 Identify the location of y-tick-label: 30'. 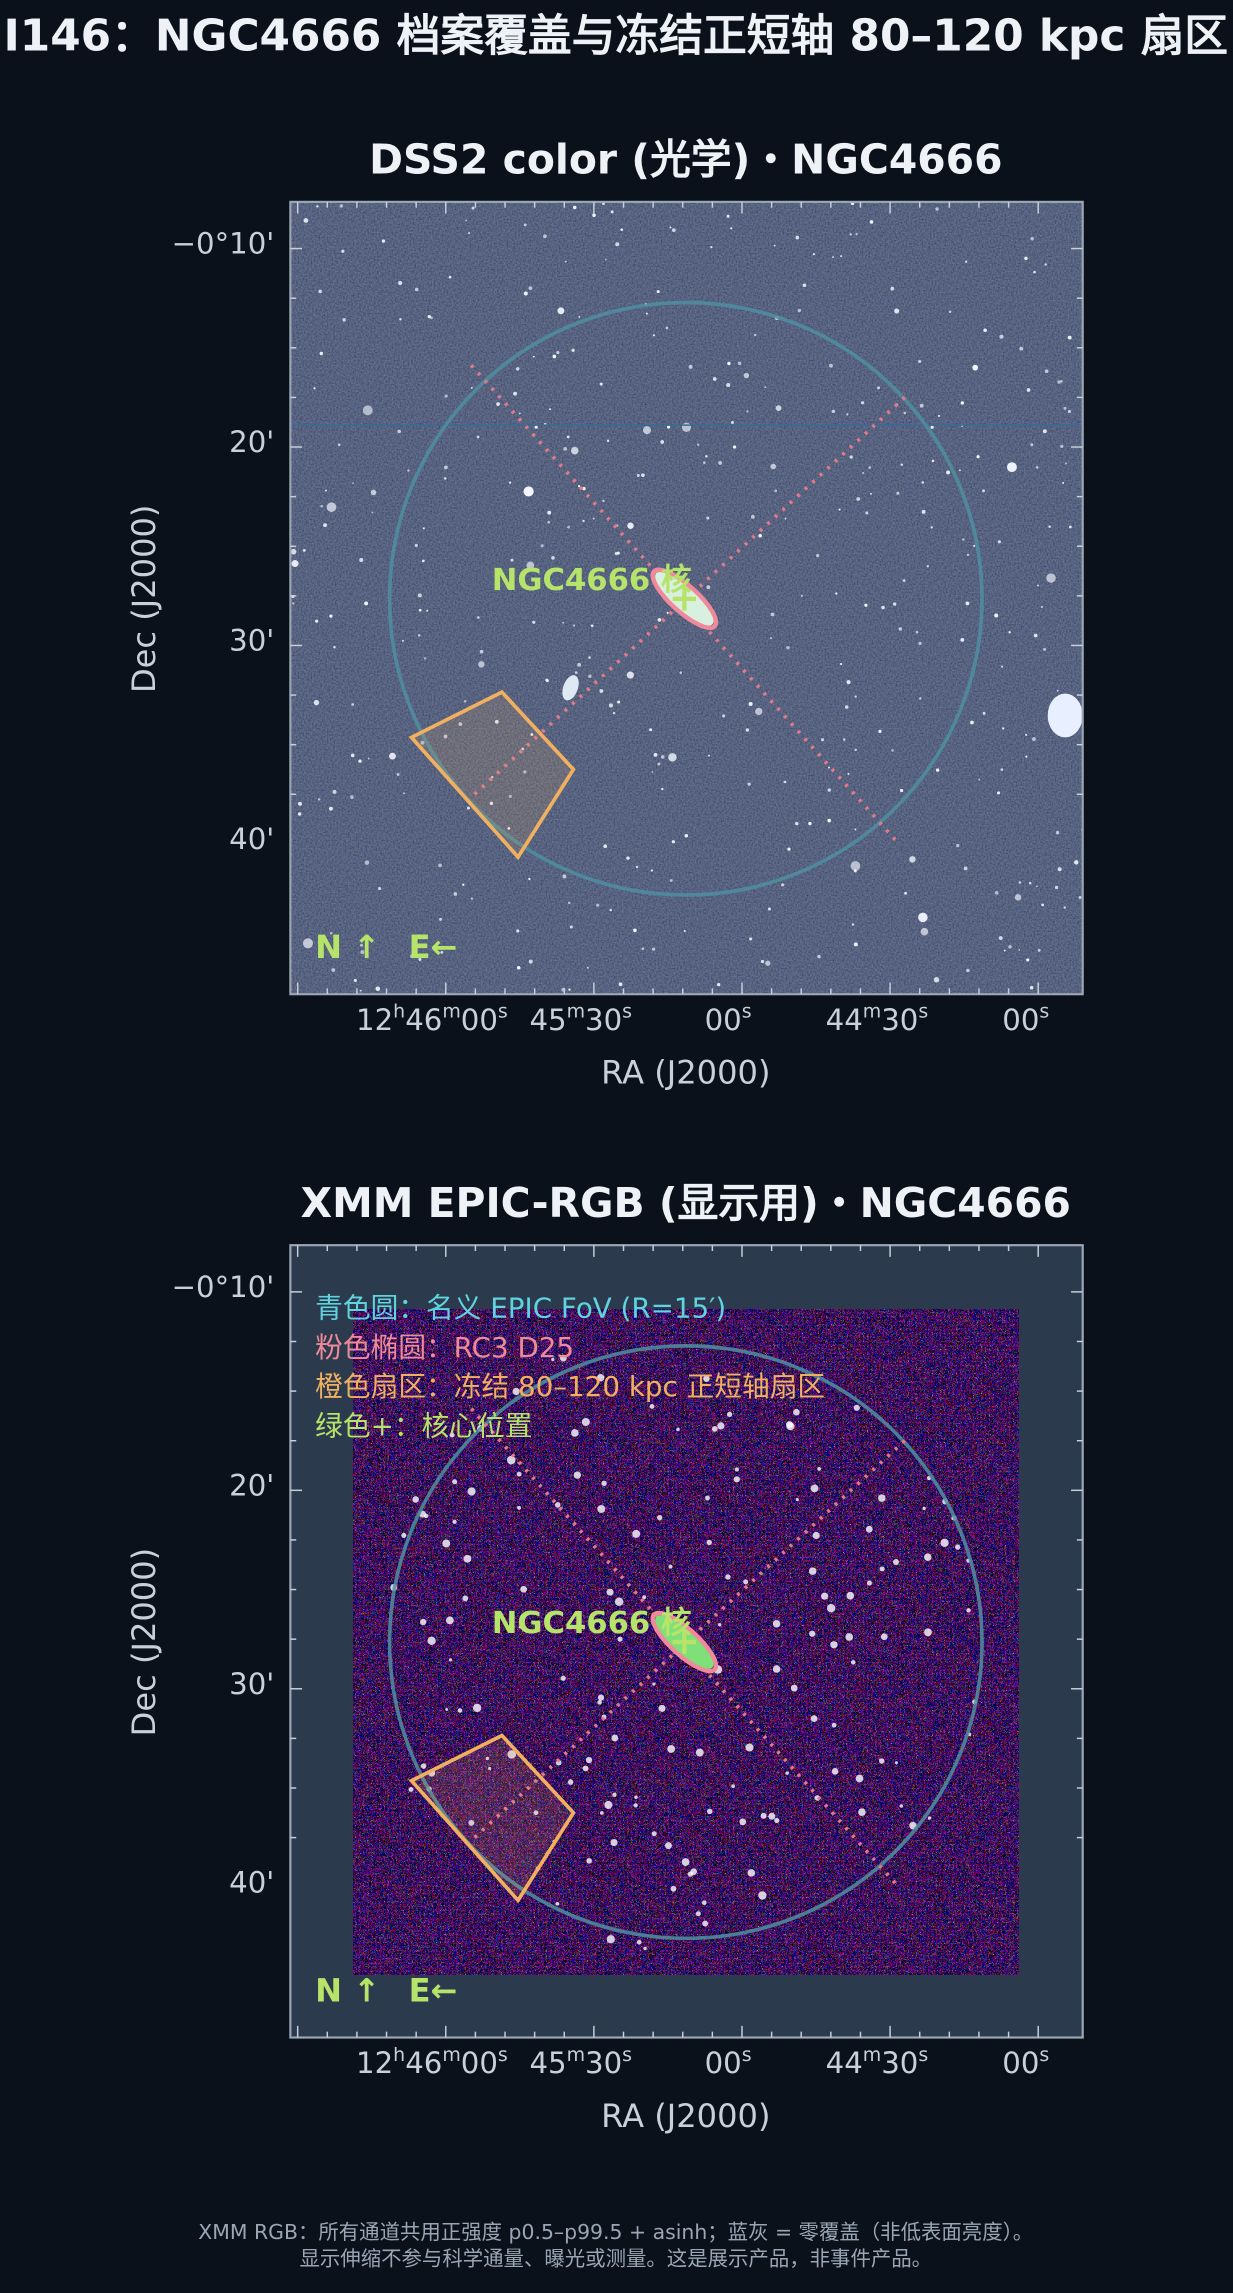
(251, 1684).